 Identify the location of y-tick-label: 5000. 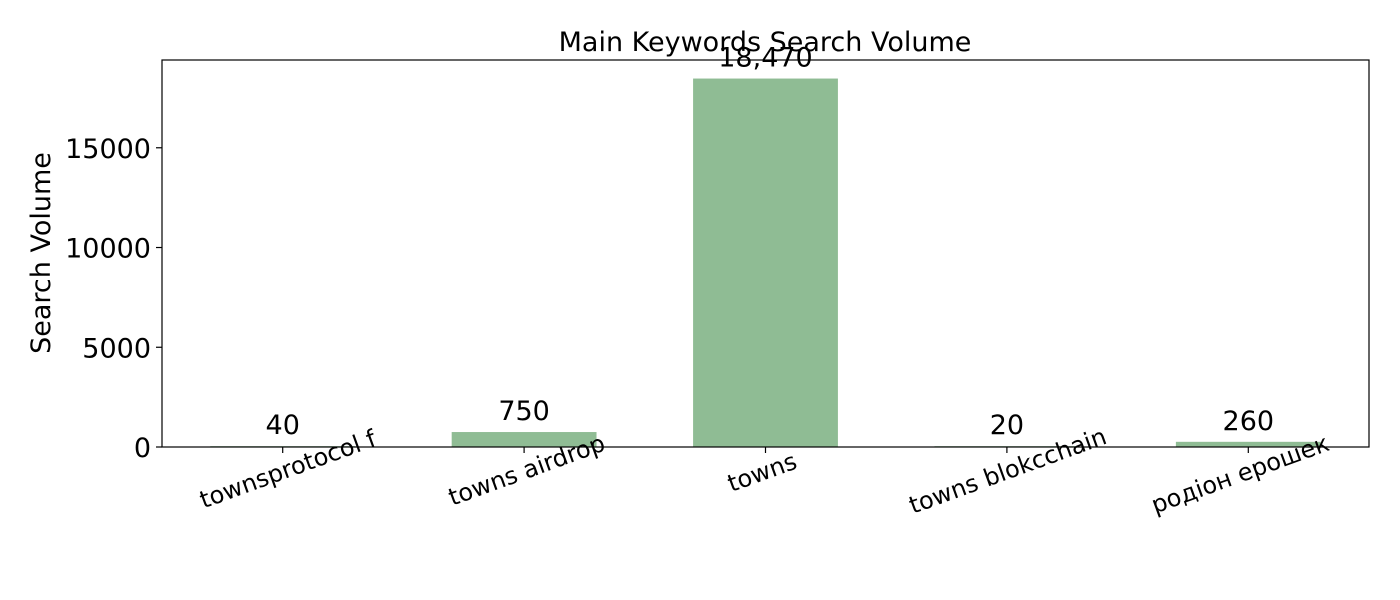
(116, 348).